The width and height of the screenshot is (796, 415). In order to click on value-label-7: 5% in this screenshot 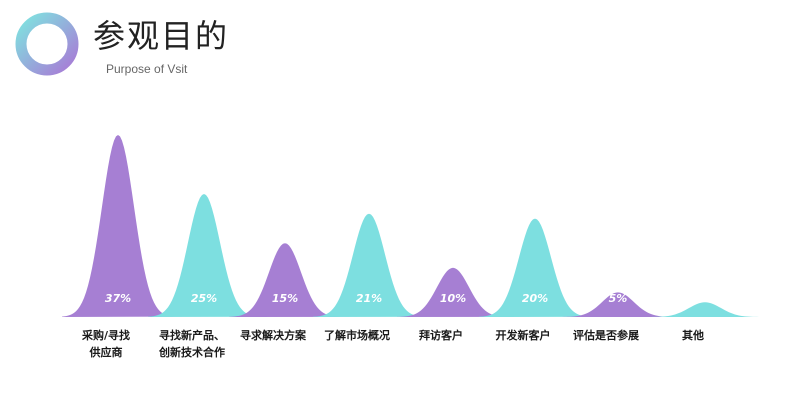, I will do `click(618, 298)`.